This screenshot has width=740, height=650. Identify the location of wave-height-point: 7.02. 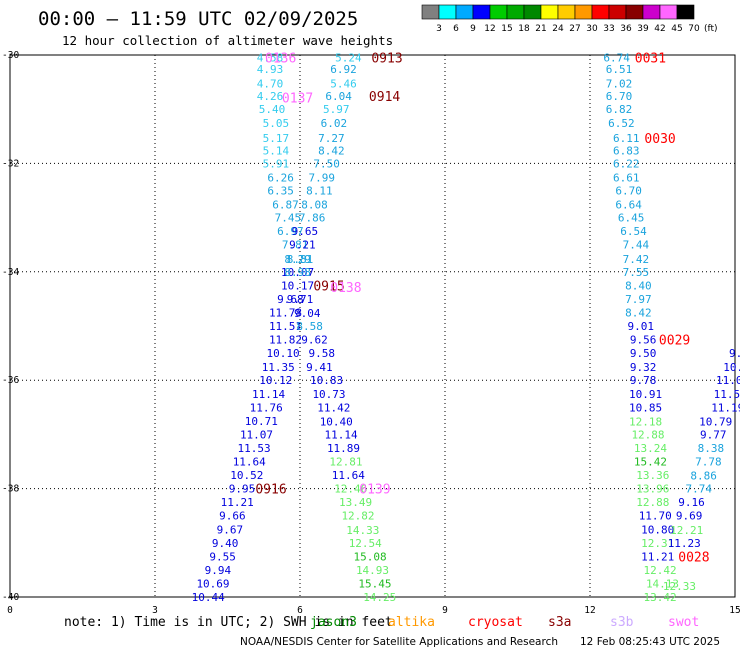
(619, 84).